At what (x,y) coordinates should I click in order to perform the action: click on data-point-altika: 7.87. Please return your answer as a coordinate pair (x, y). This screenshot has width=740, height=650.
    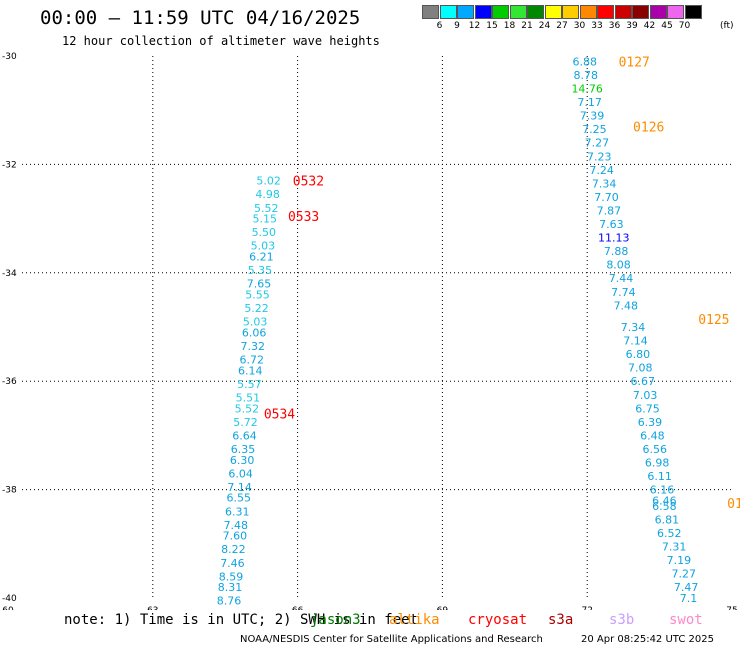
    Looking at the image, I should click on (609, 210).